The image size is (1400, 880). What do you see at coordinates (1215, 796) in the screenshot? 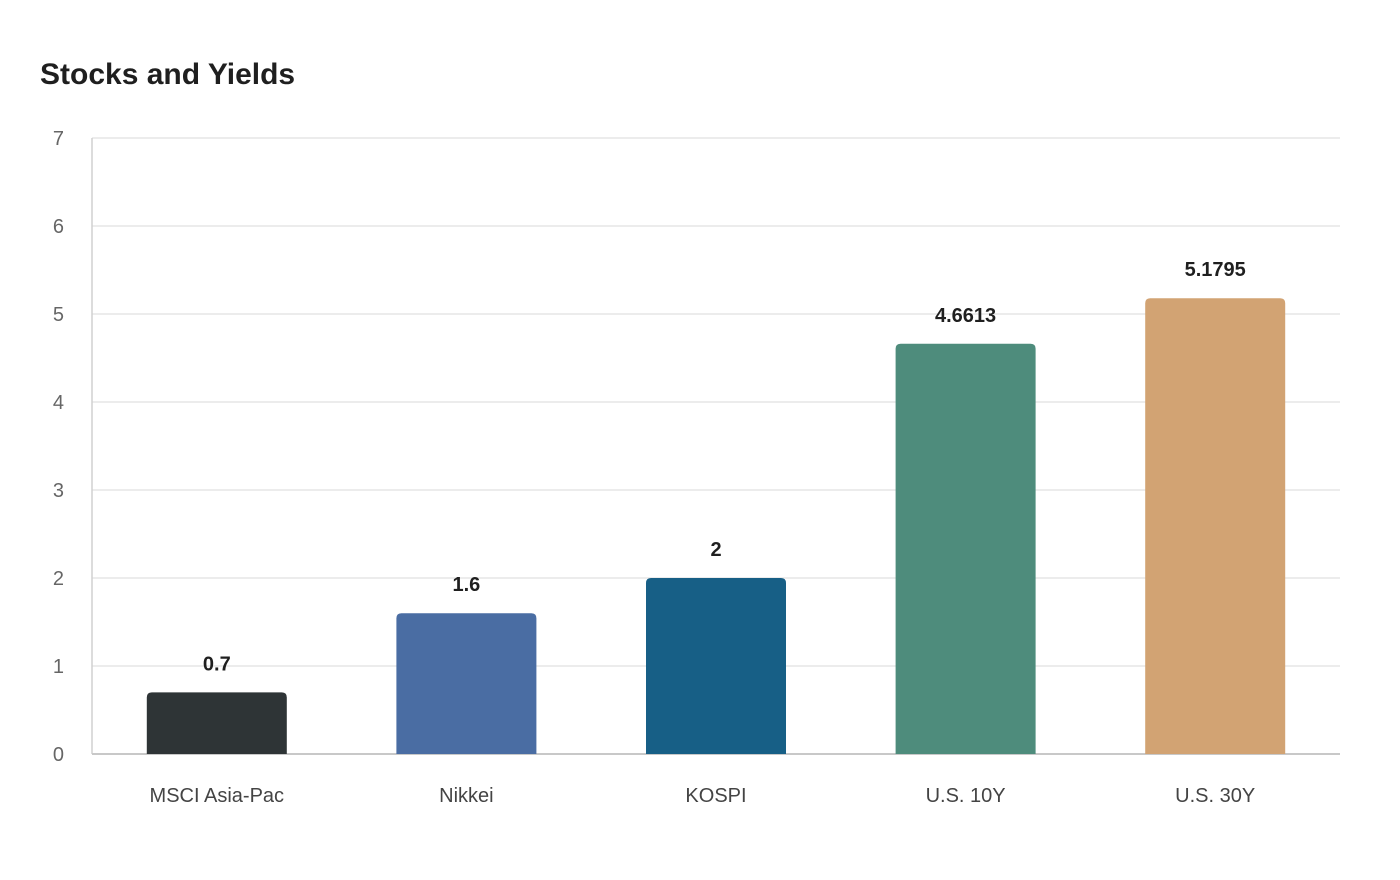
I see `category-label: U.S. 30Y` at bounding box center [1215, 796].